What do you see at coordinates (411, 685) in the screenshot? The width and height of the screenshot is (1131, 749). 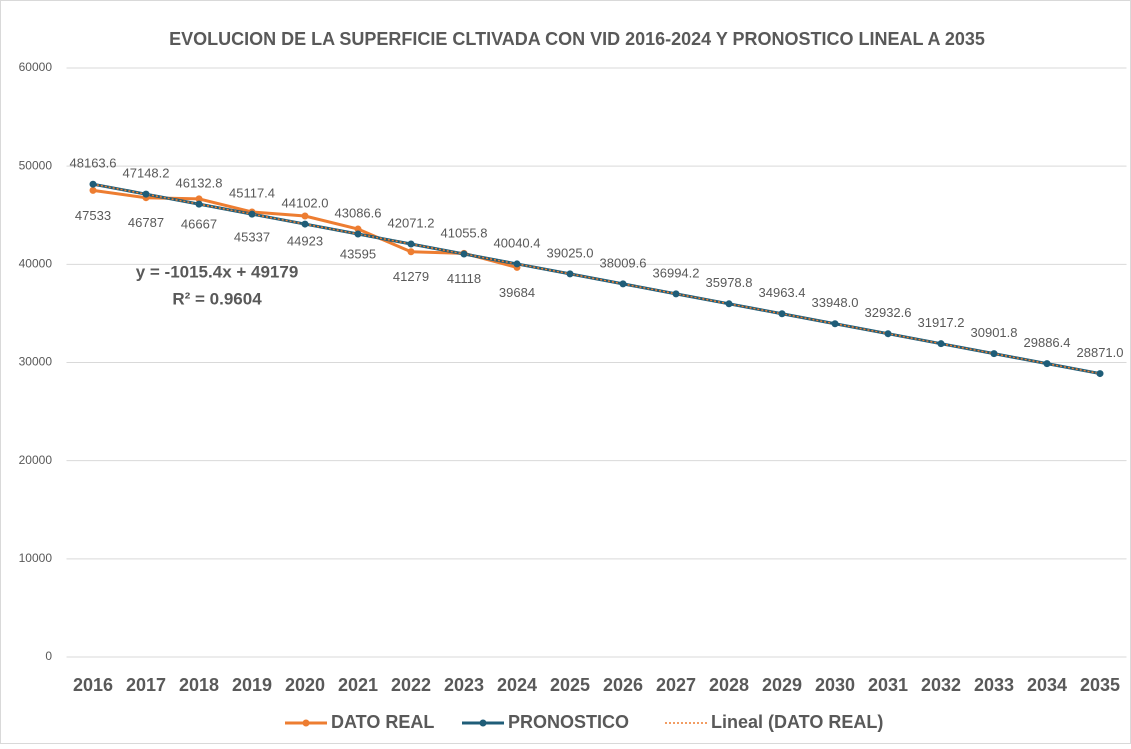 I see `x-tick-label: 2022` at bounding box center [411, 685].